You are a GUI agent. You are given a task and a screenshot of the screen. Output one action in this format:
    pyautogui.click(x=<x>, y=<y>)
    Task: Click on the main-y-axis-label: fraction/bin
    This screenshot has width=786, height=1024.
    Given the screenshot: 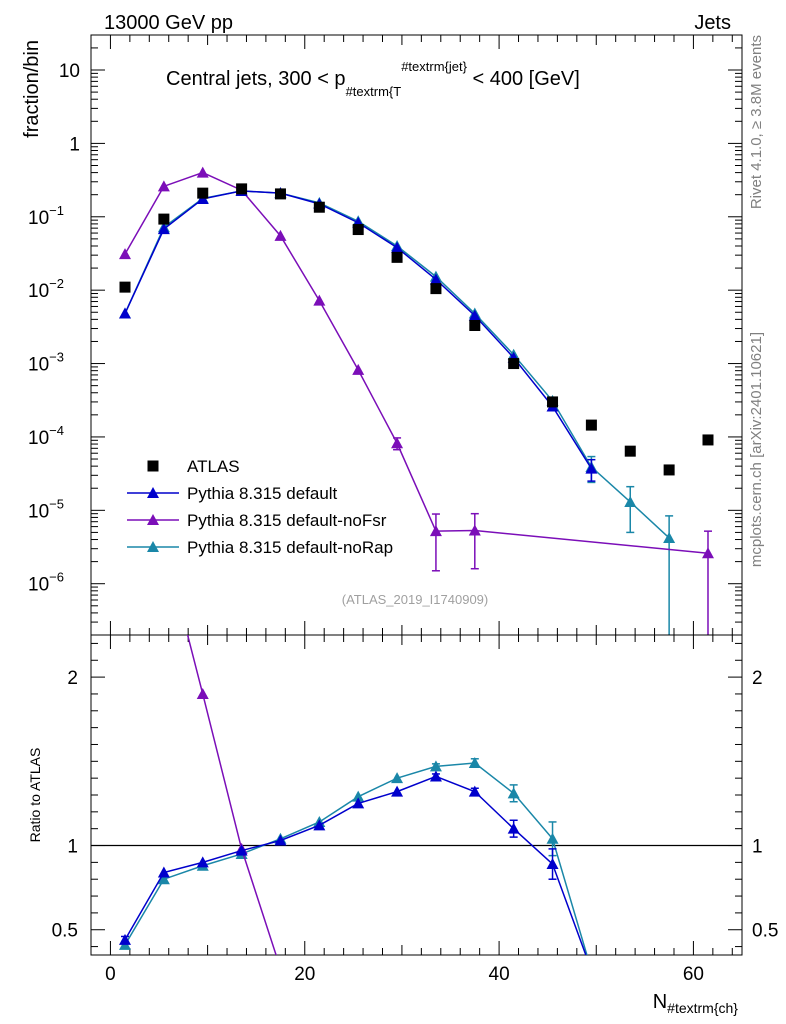 What is the action you would take?
    pyautogui.click(x=32, y=89)
    